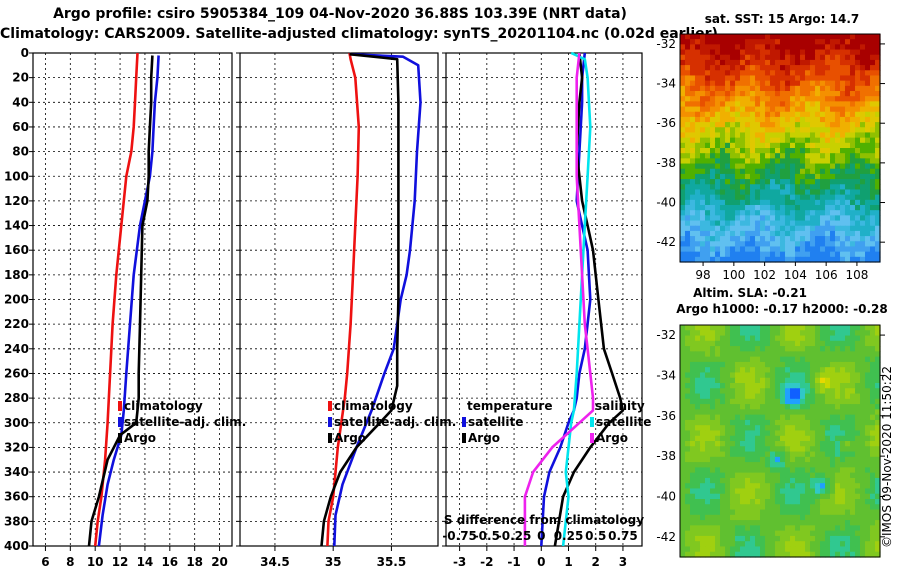 This screenshot has height=580, width=900. What do you see at coordinates (16, 447) in the screenshot?
I see `y-tick-label: 320` at bounding box center [16, 447].